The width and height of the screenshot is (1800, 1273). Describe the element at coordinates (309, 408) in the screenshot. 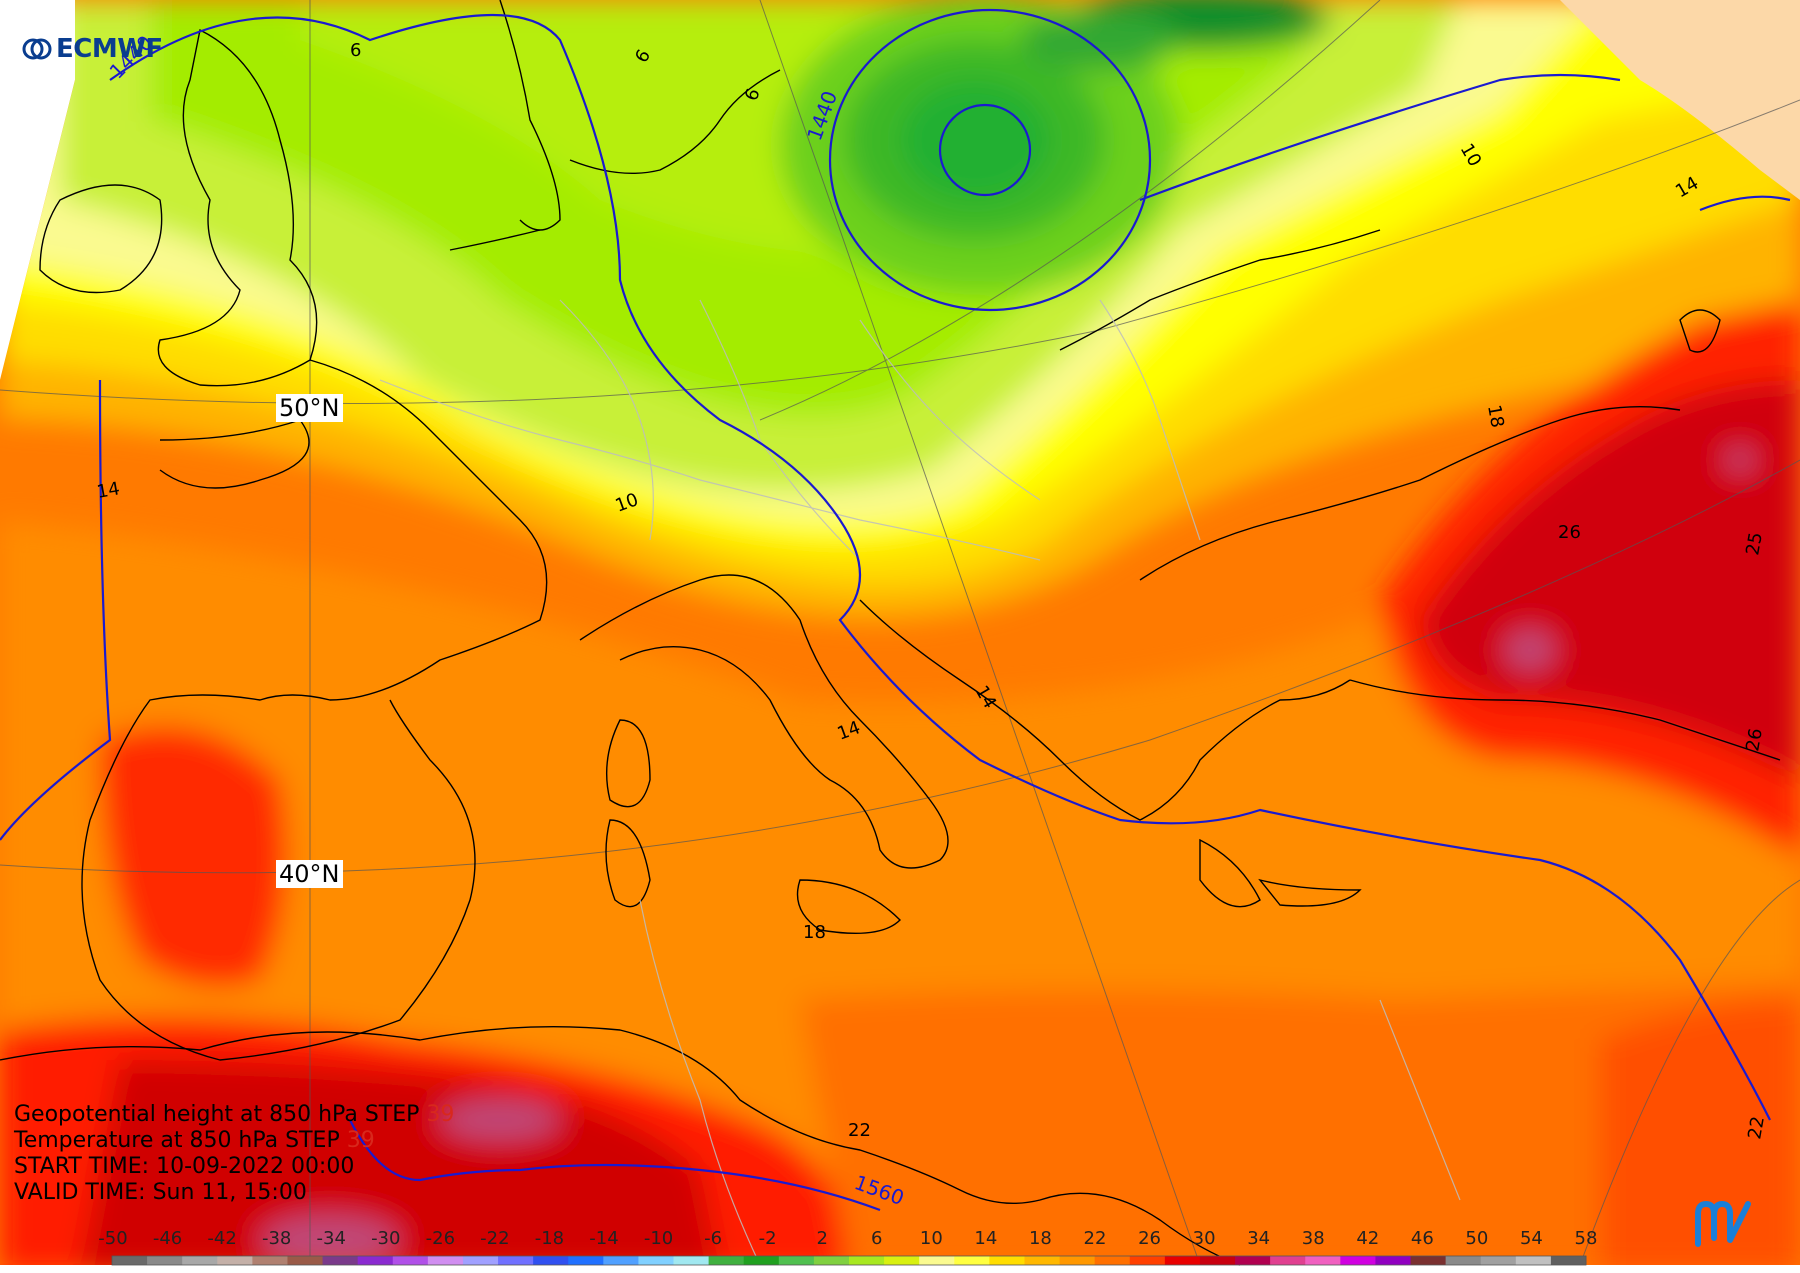

I see `latitude-label-50n: 50°N` at that location.